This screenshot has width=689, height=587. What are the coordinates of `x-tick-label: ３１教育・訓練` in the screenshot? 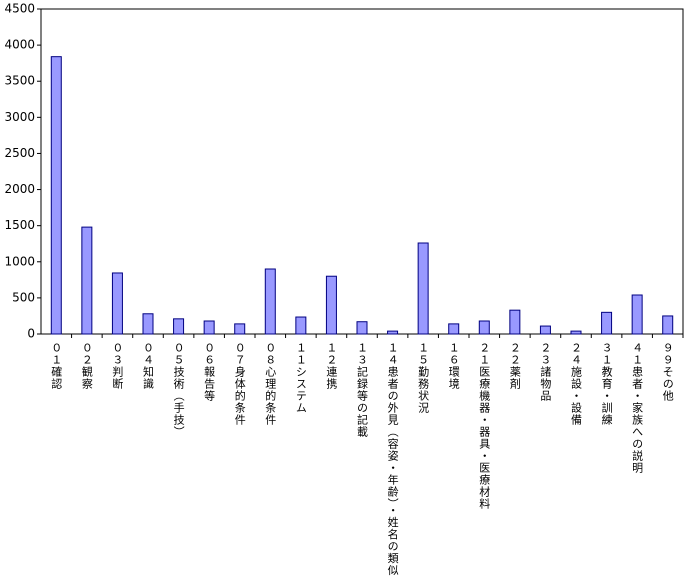 It's located at (606, 384).